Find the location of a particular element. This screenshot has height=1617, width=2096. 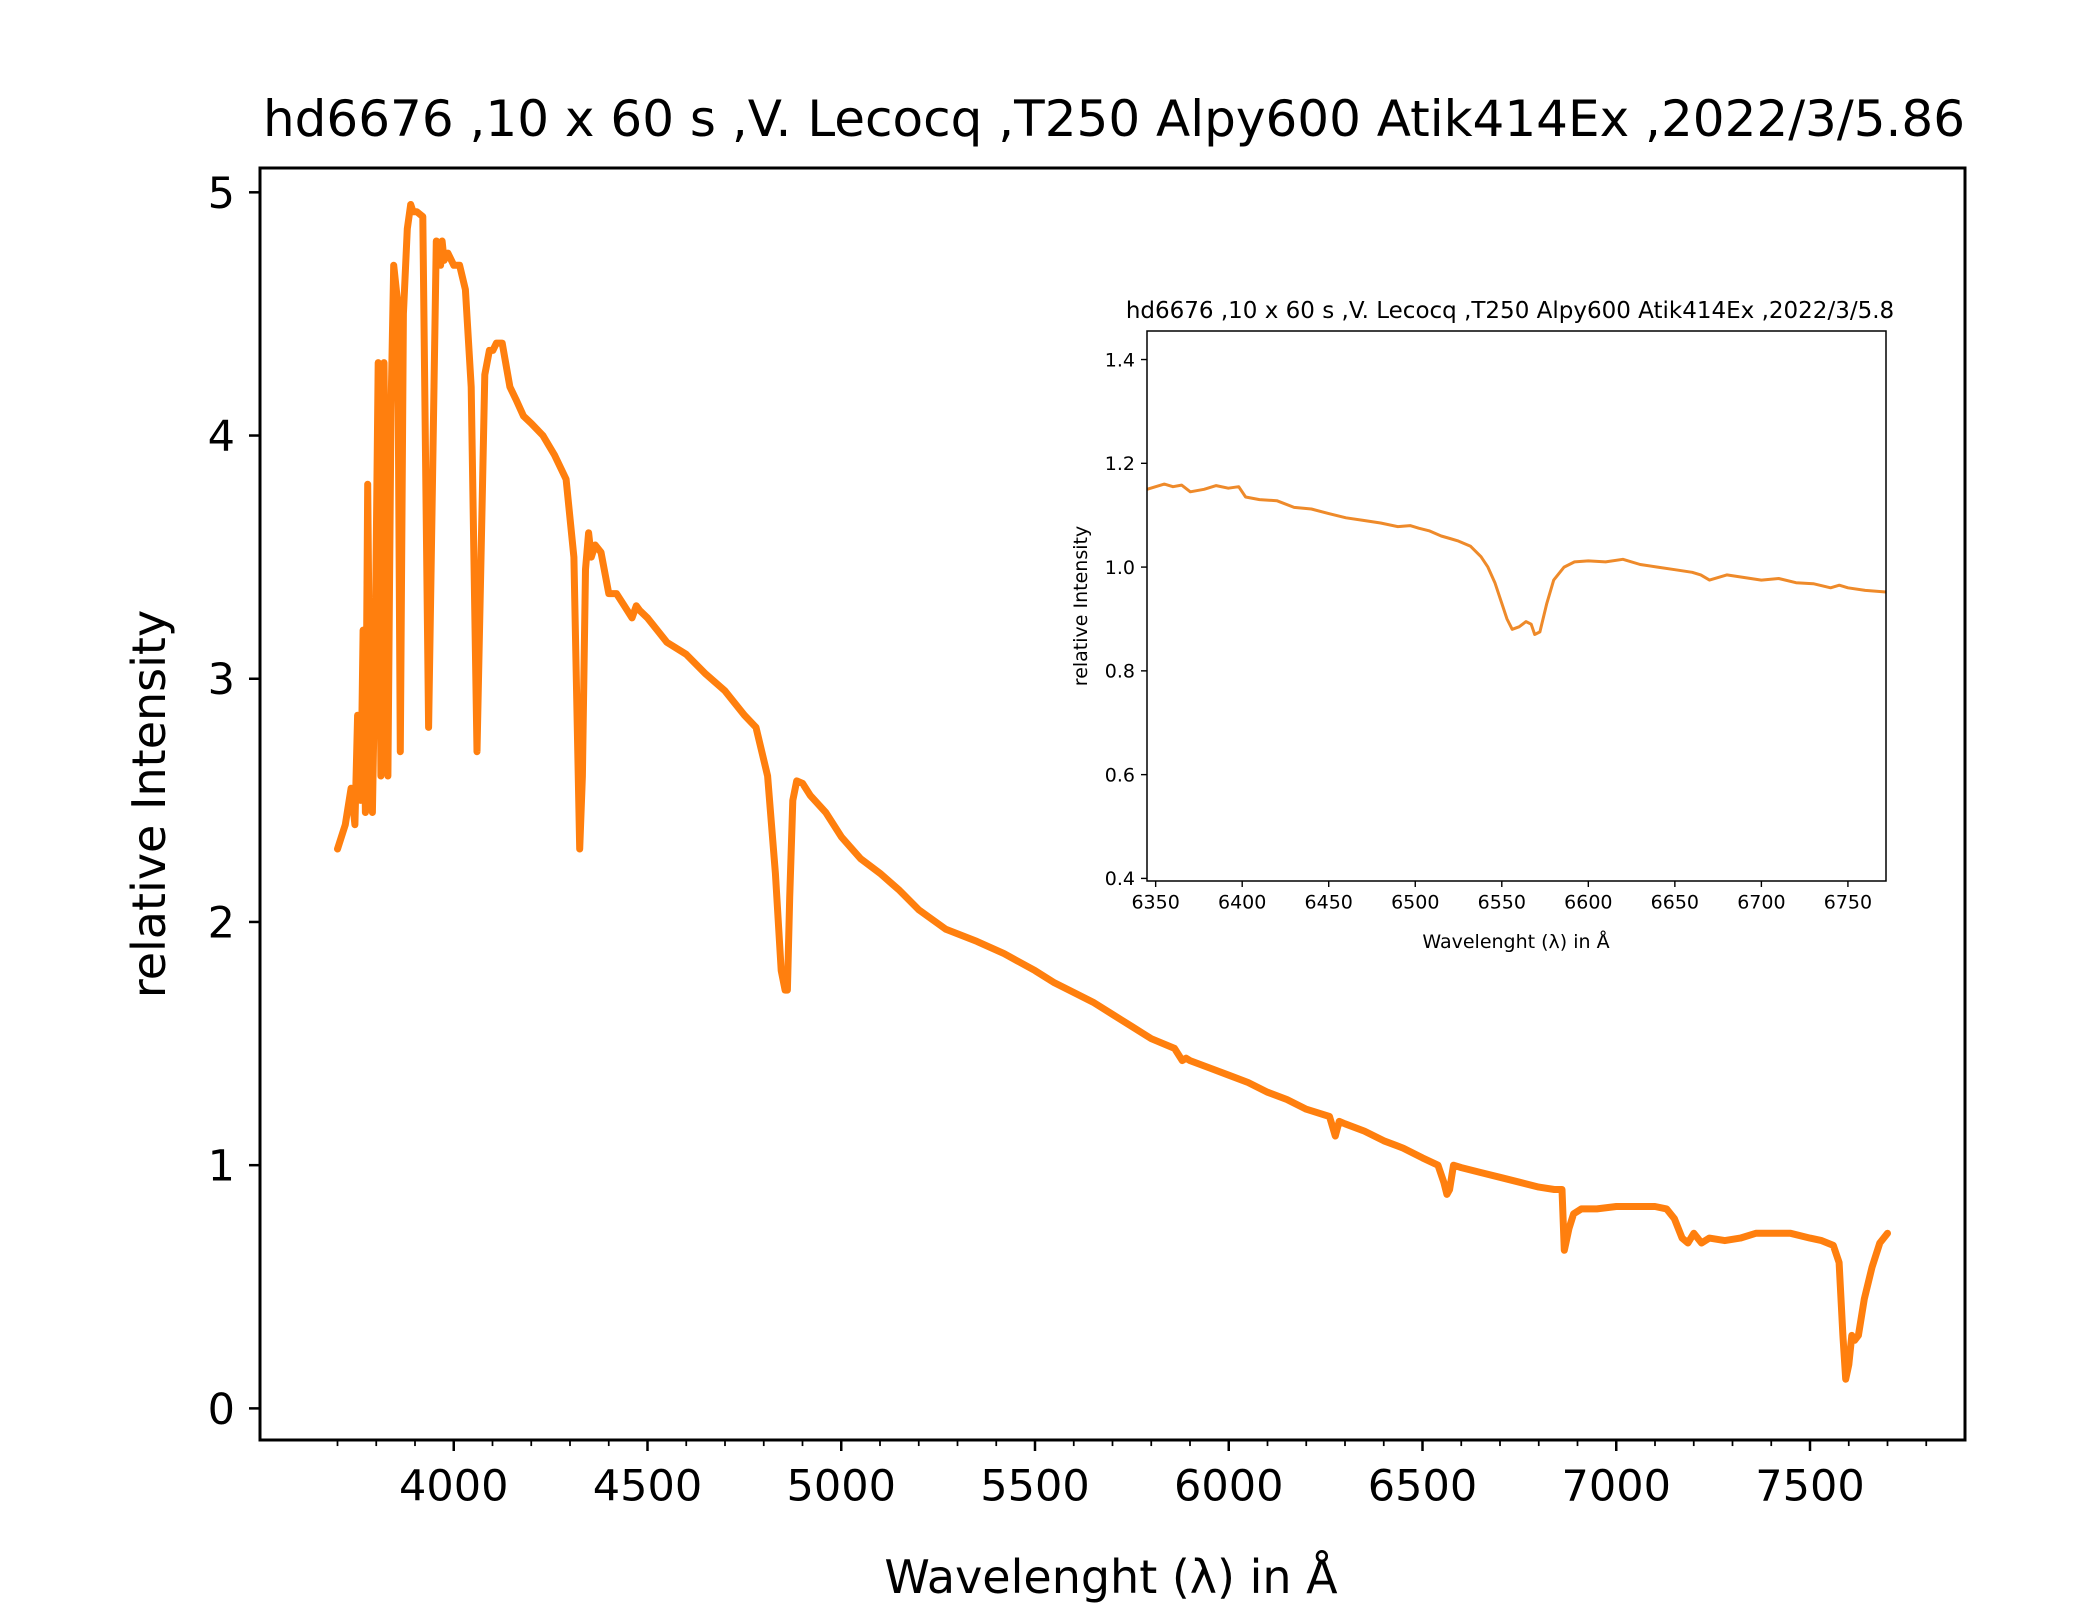

inset-x-axis-label: Wavelenght (λ) in Å is located at coordinates (1515, 941).